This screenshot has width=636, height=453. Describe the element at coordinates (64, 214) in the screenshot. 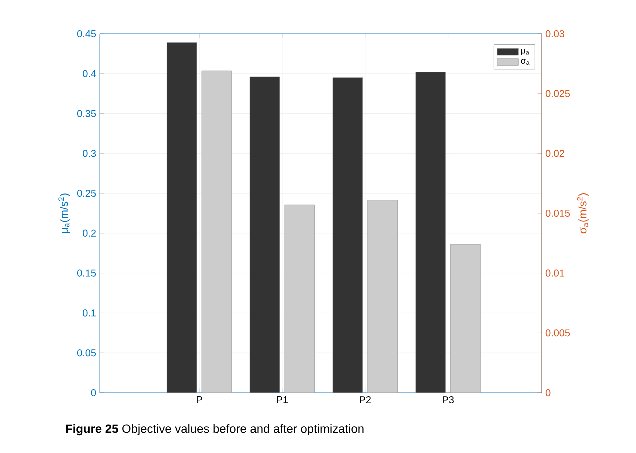

I see `y-axis-title: μ$_{a}$(m/s$^{2}$)` at that location.